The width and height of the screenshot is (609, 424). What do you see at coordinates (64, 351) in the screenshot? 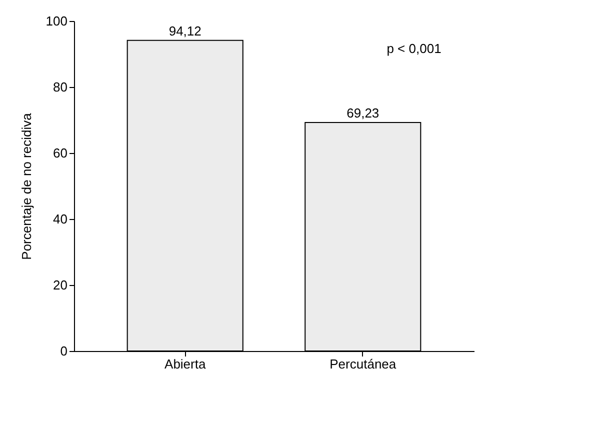
I see `y-tick-label: 0` at bounding box center [64, 351].